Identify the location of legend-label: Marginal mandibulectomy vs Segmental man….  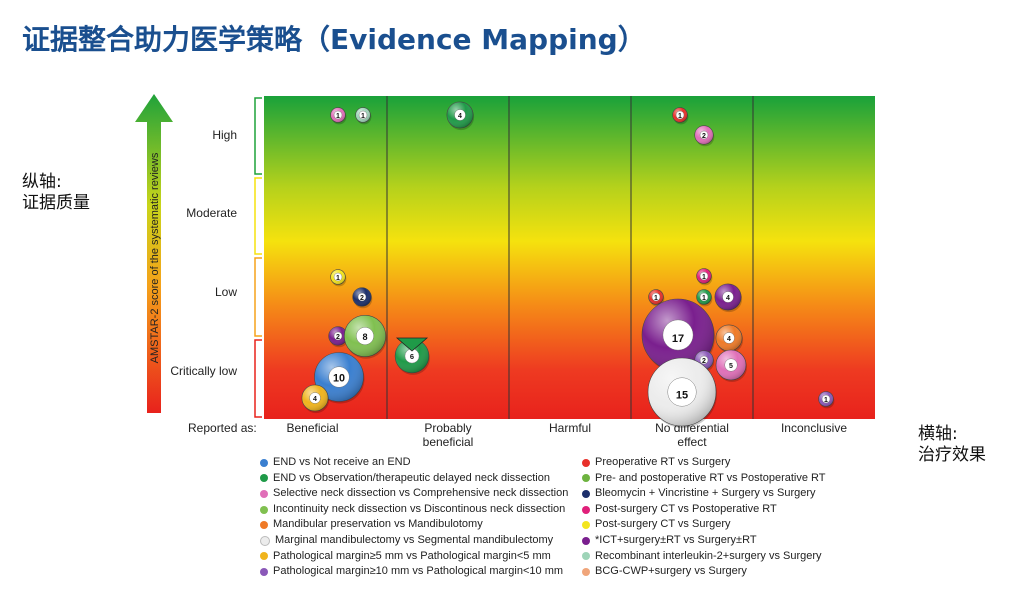
(414, 539).